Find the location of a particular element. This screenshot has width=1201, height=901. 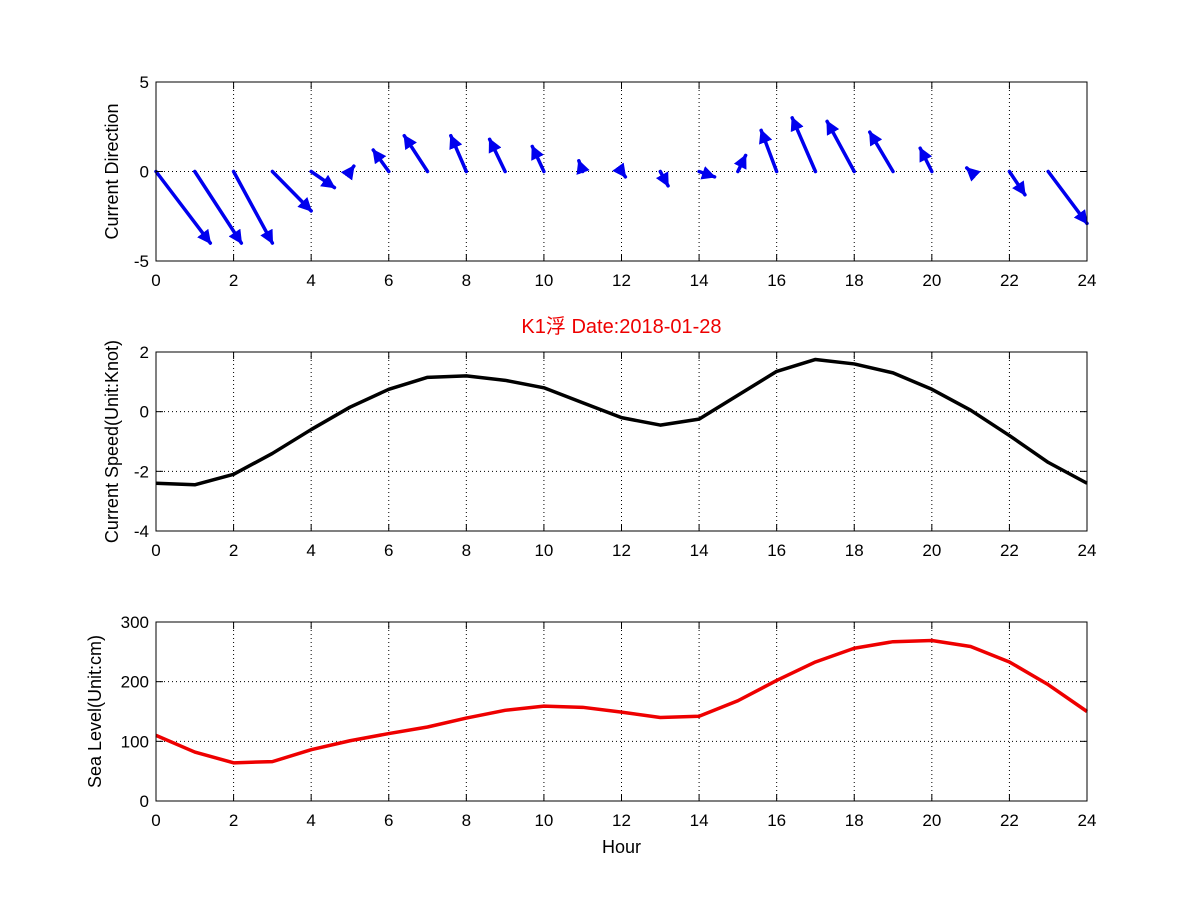

sea-level-xlabel: Hour is located at coordinates (621, 847).